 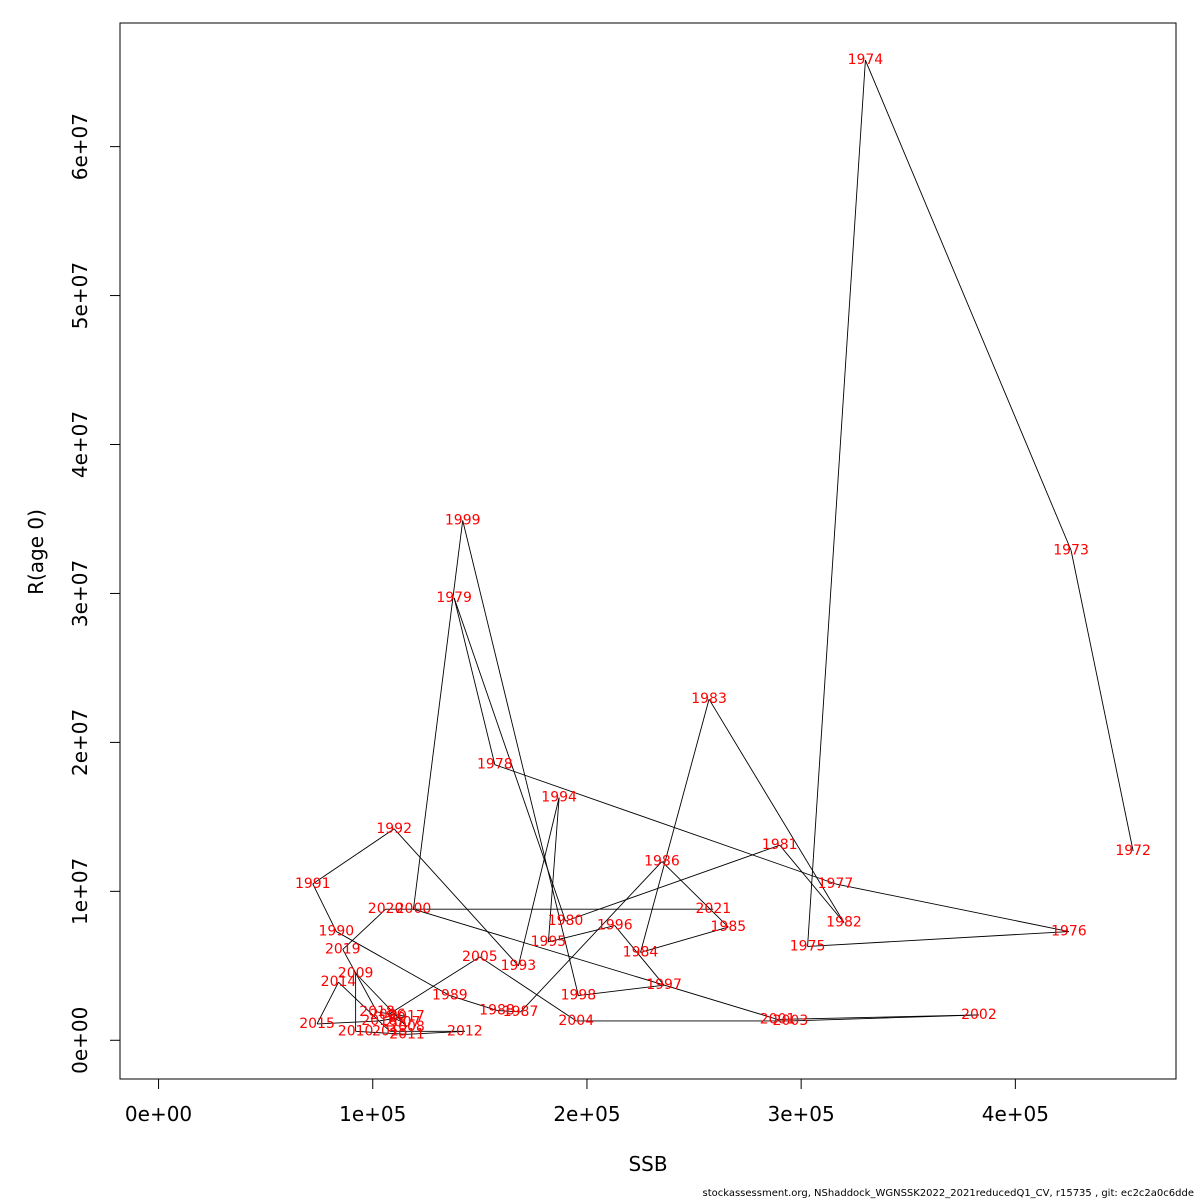 I want to click on year-label-2000: 2000, so click(x=414, y=909).